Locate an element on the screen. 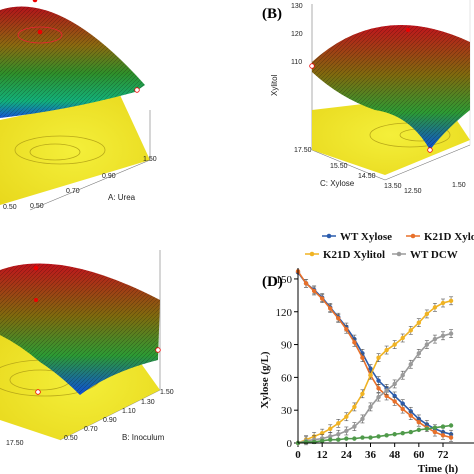  panel-a-axis is located at coordinates (90, 185).